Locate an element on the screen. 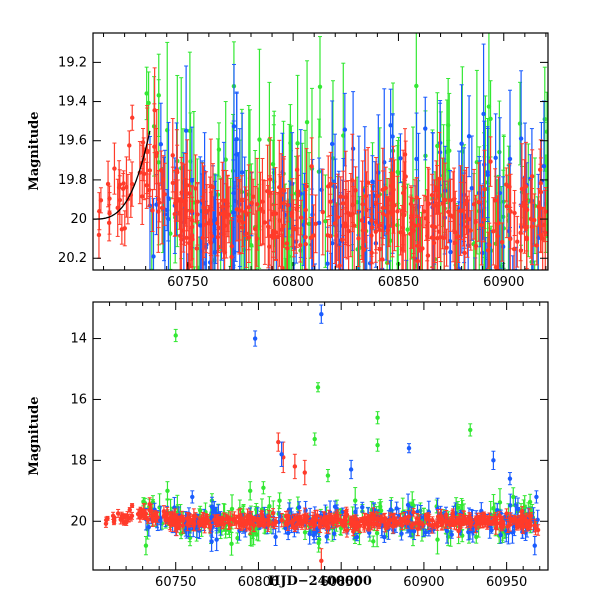 The height and width of the screenshot is (600, 600). ytick-label-1: 19.4 is located at coordinates (72, 102).